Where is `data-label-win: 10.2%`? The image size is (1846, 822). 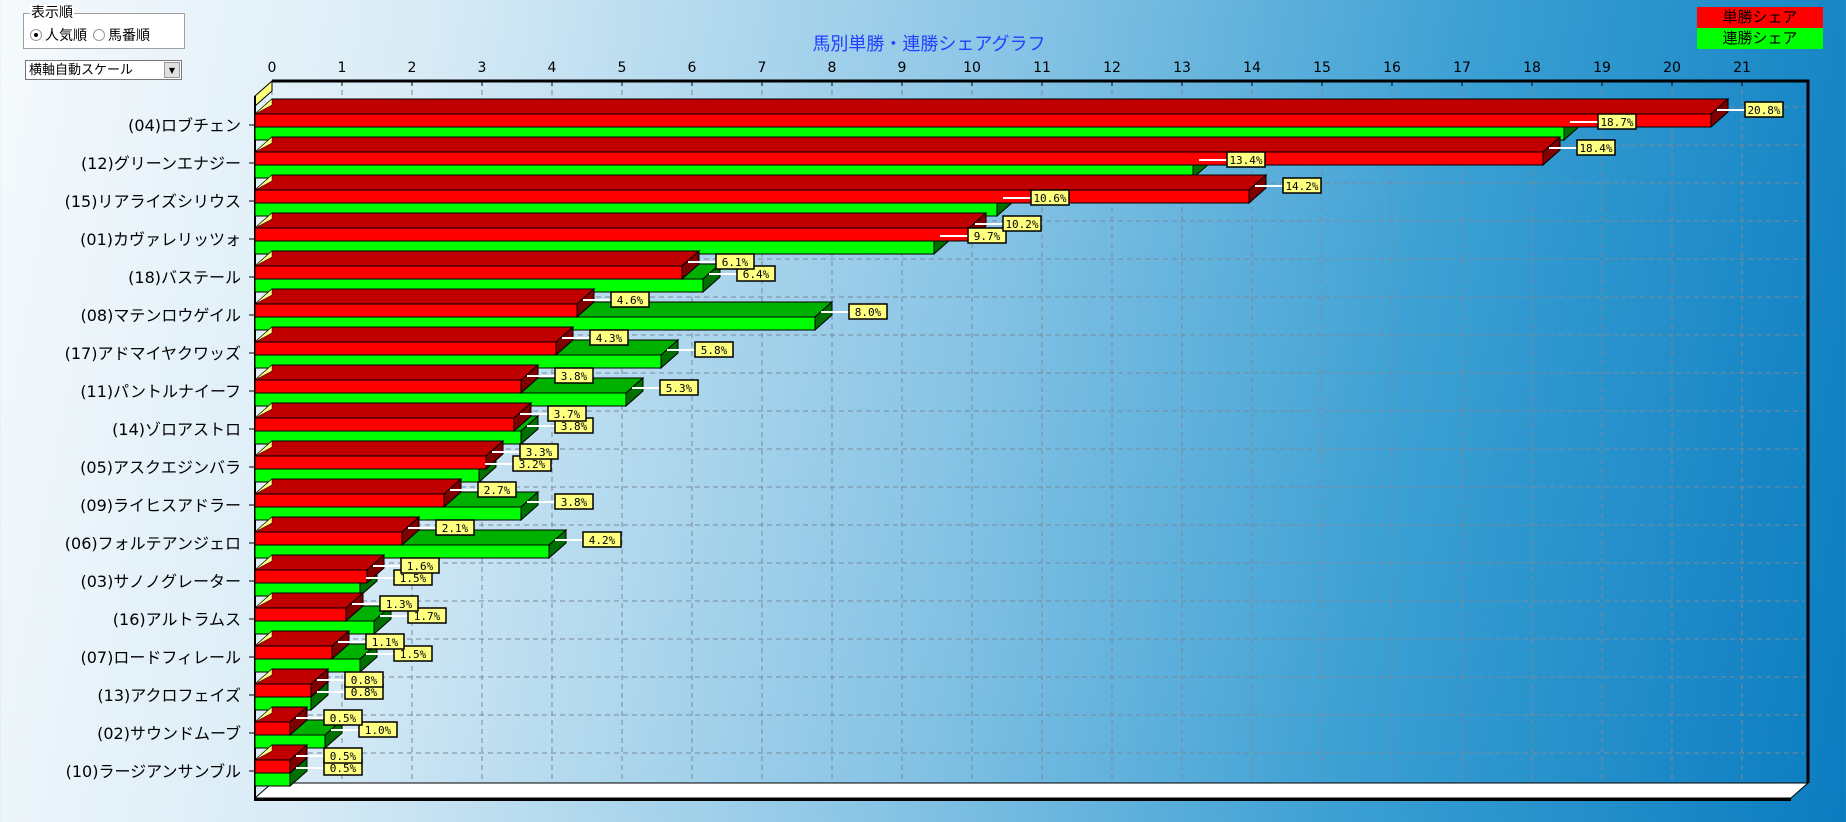 data-label-win: 10.2% is located at coordinates (1021, 224).